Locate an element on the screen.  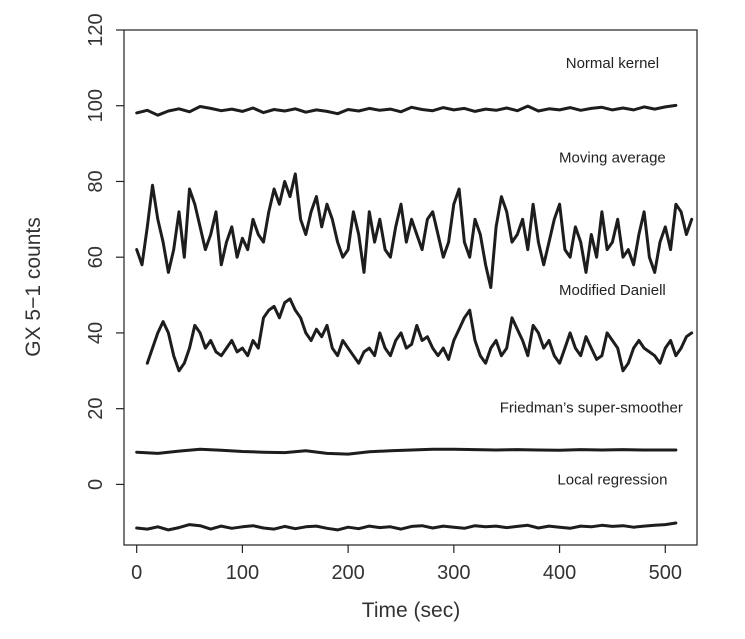
y-axis-title: GX 5−1 counts is located at coordinates (33, 287).